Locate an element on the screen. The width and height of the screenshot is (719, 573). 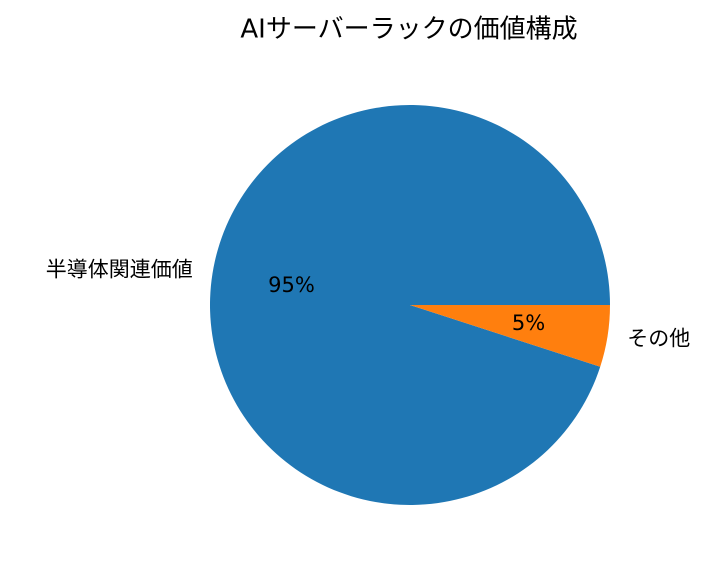
value-label: 95% is located at coordinates (291, 285).